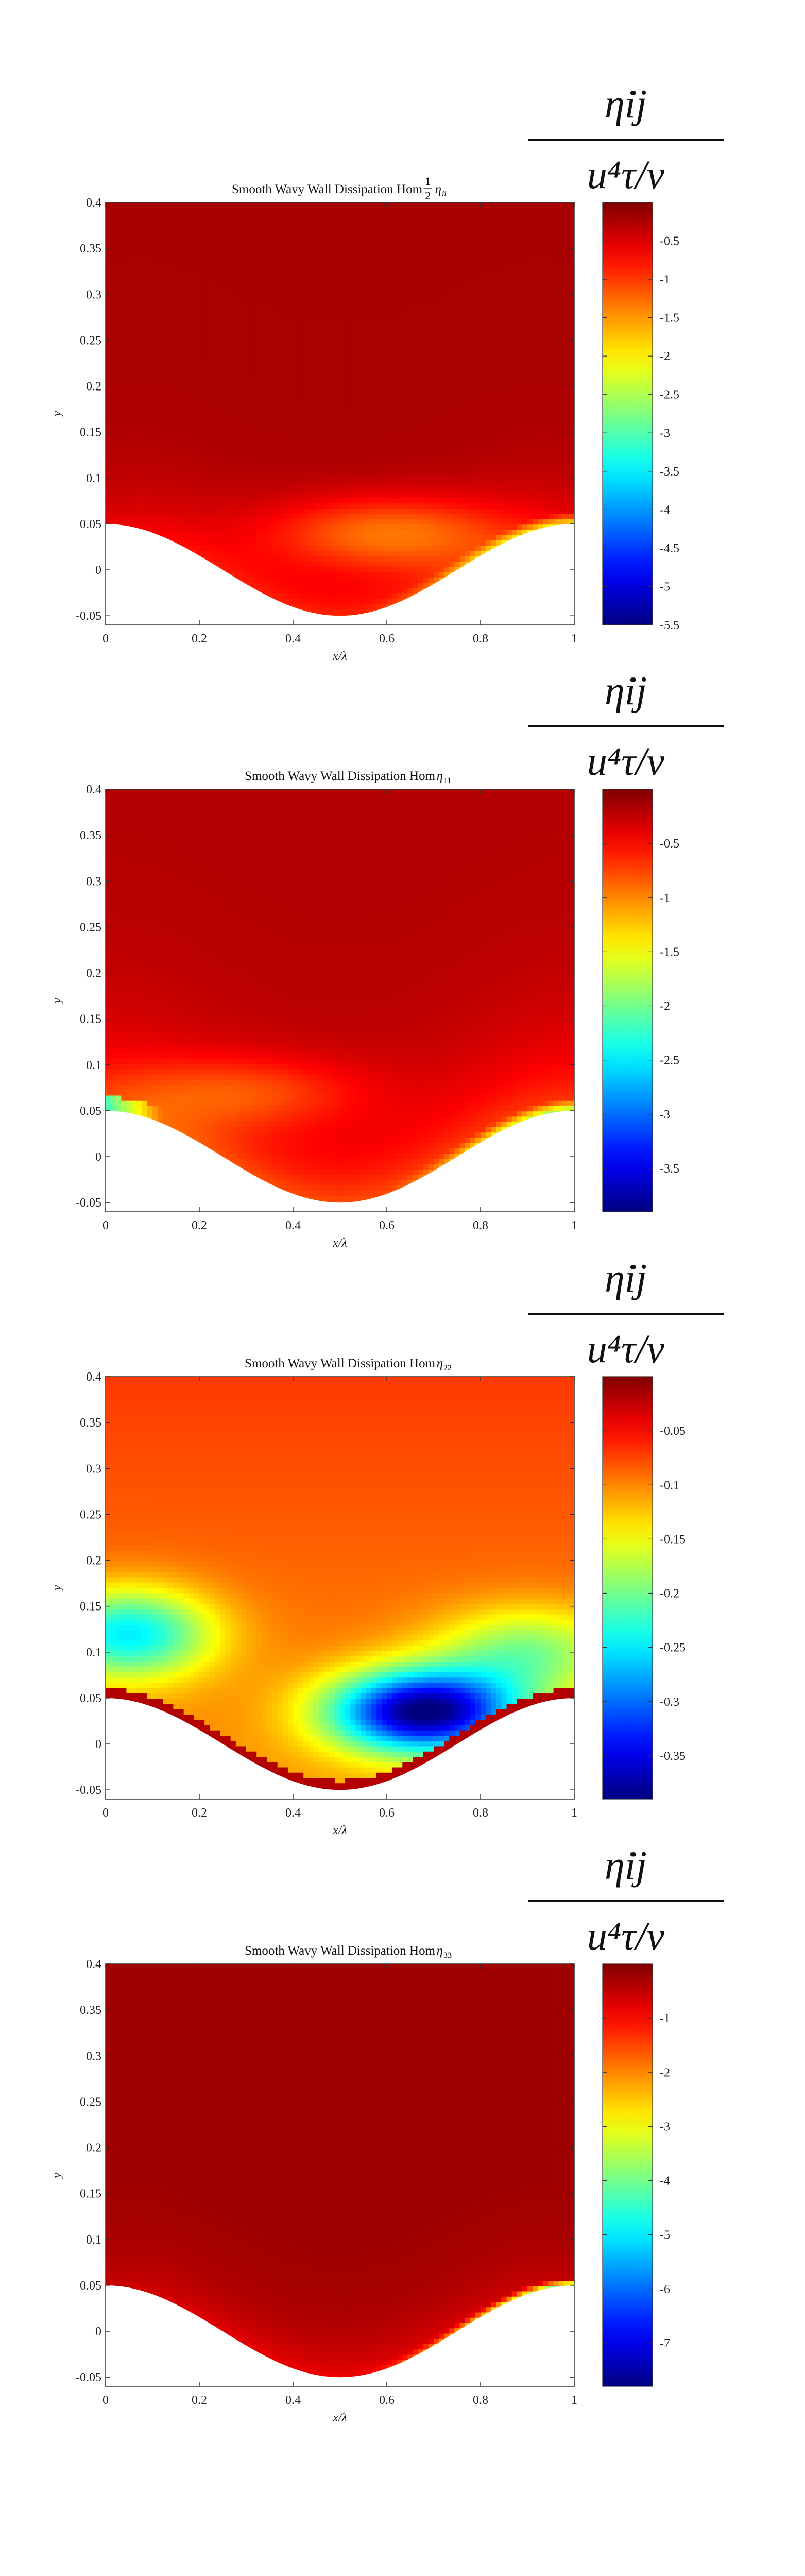 The height and width of the screenshot is (2576, 805). Describe the element at coordinates (669, 1702) in the screenshot. I see `colorbar-tick-label: -0.3` at that location.